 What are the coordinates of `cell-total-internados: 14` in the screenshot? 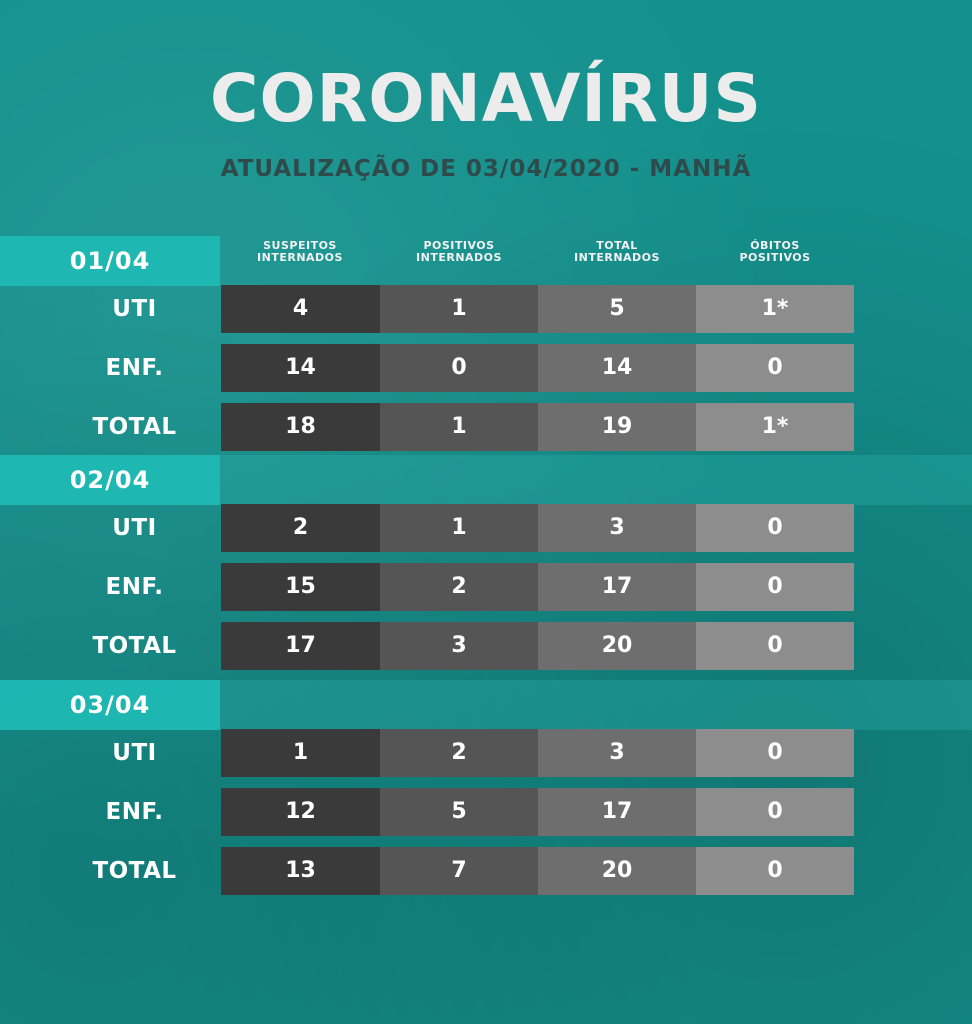 It's located at (617, 368).